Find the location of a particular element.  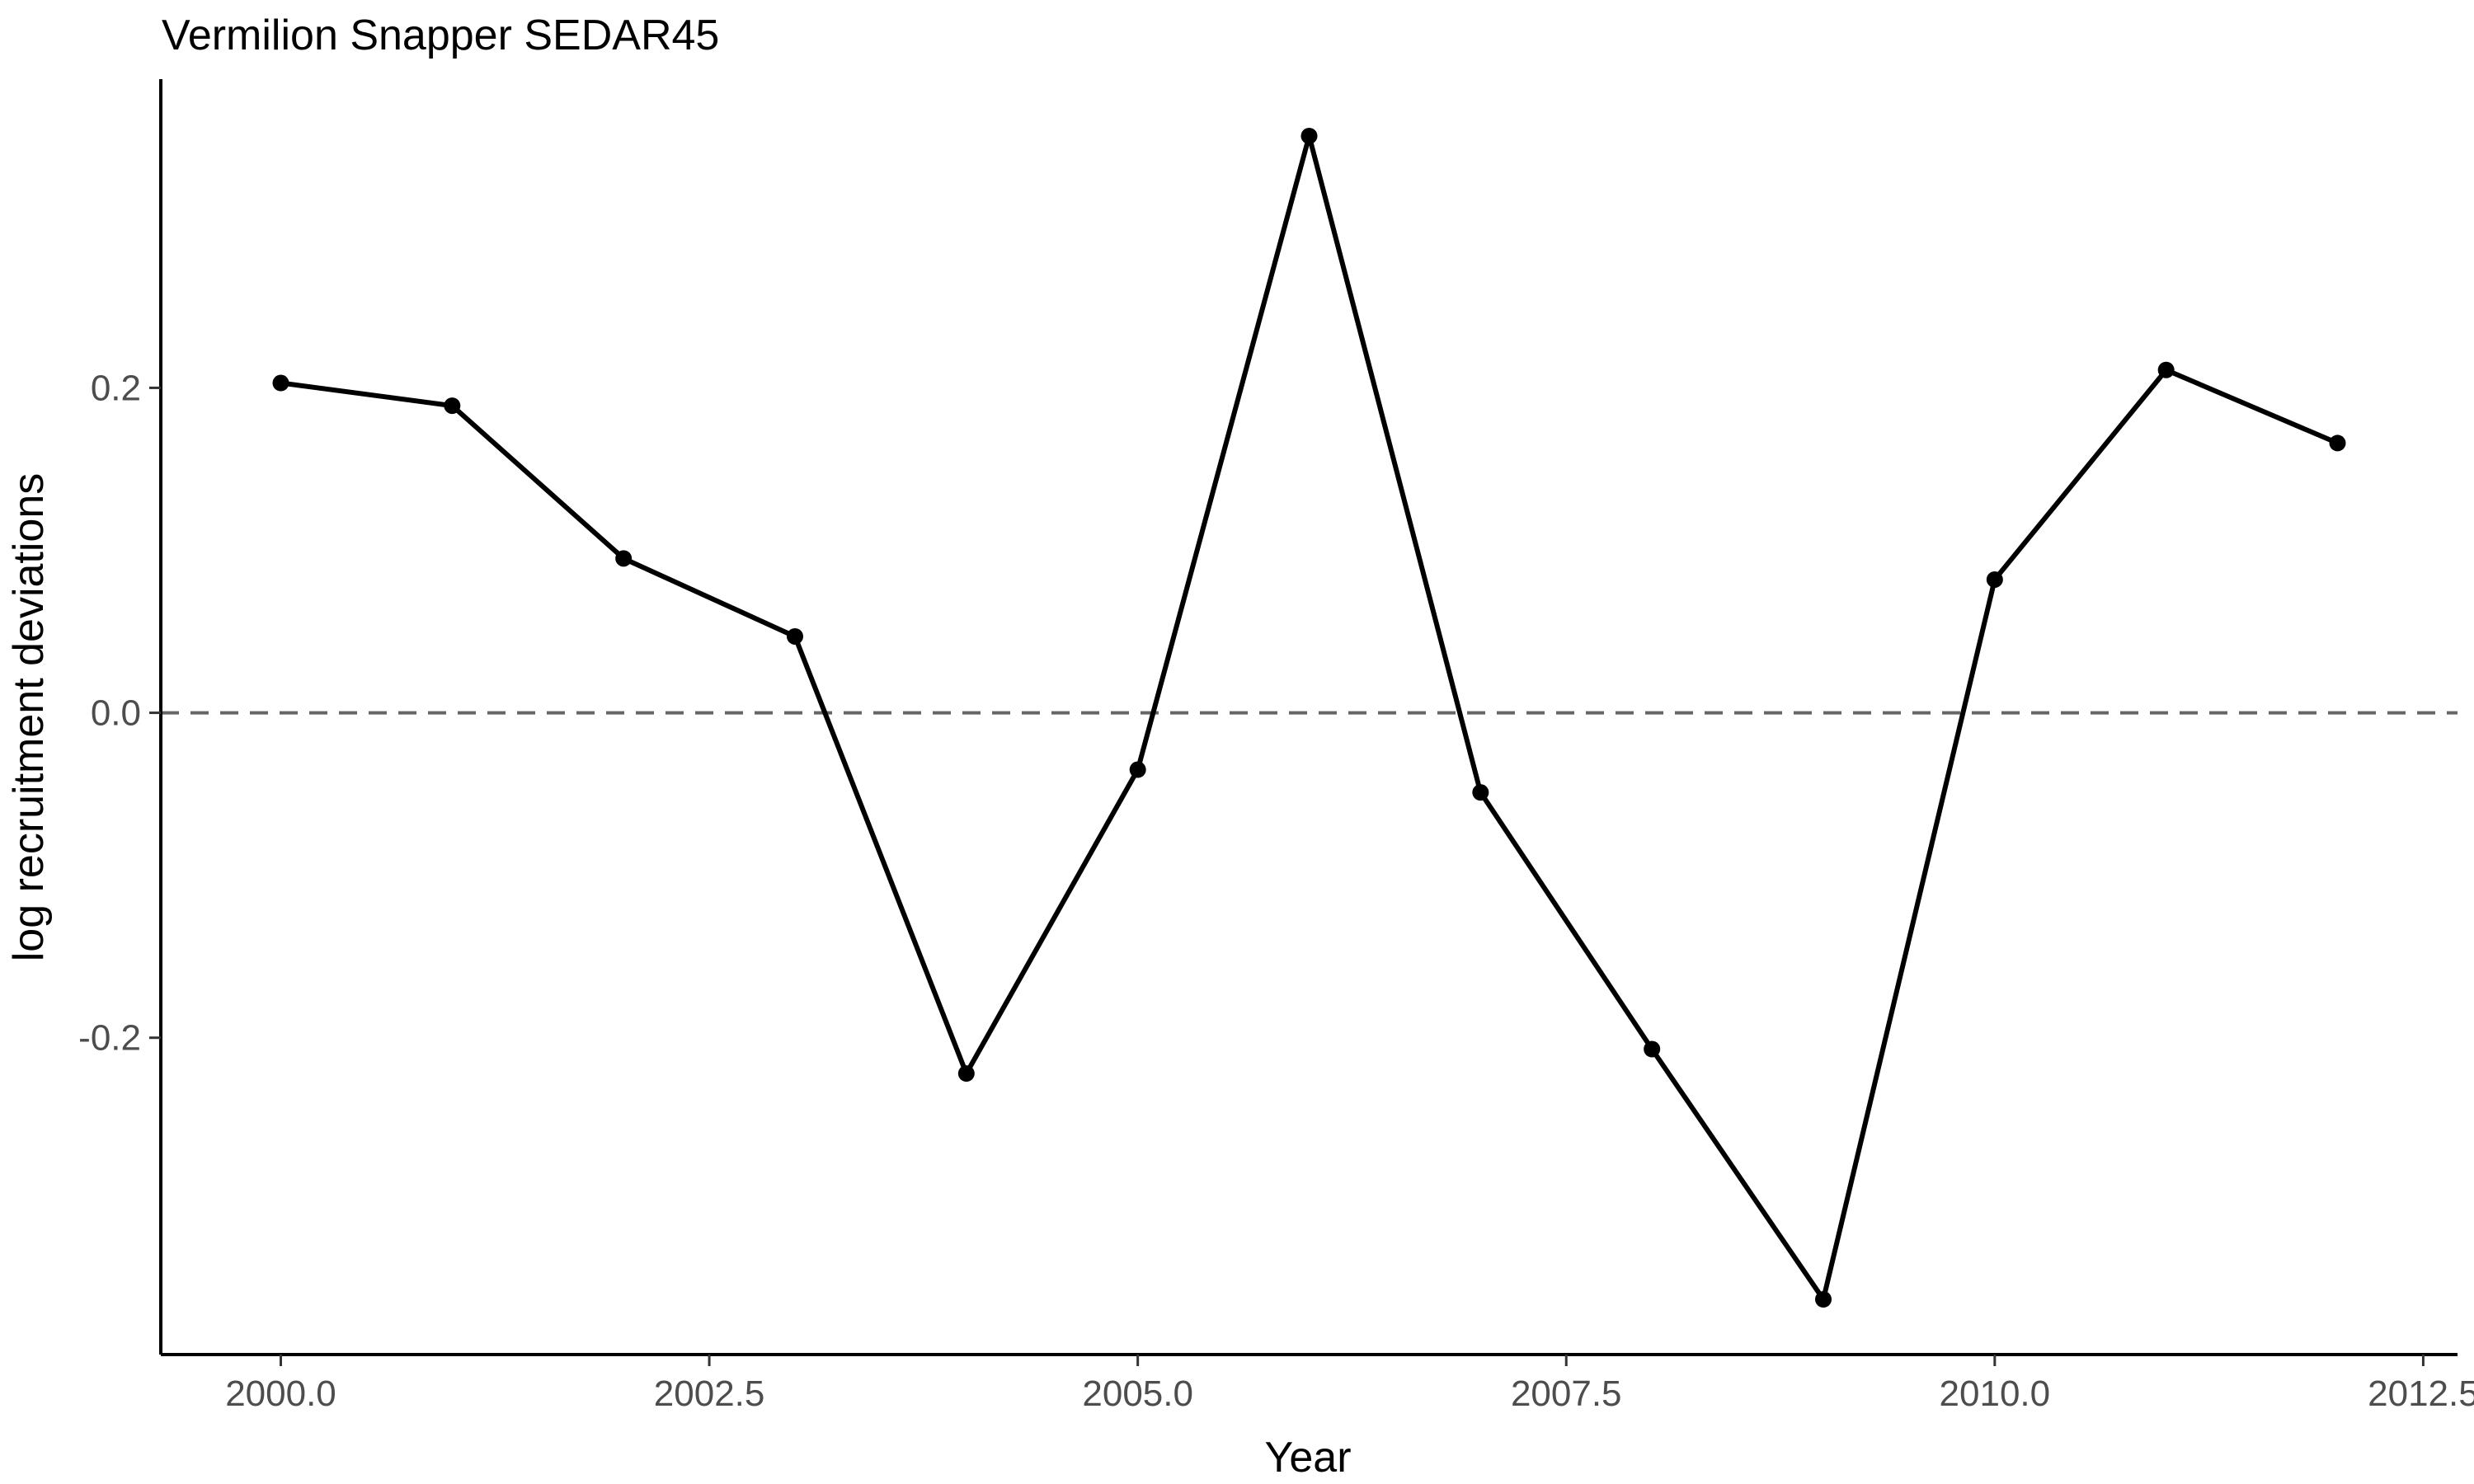

x-tick-label: 2007.5 is located at coordinates (1566, 1394).